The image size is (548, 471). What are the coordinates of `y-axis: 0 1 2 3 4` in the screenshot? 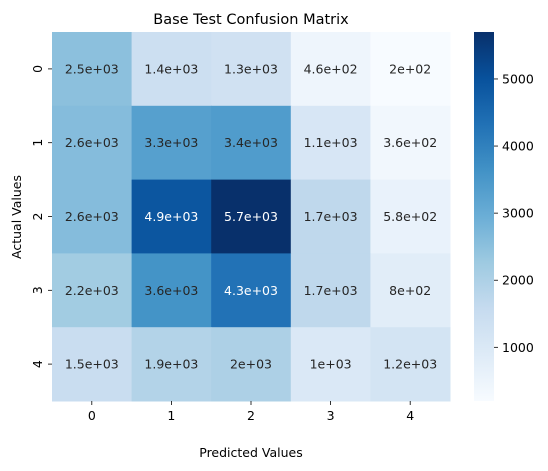 It's located at (41, 216).